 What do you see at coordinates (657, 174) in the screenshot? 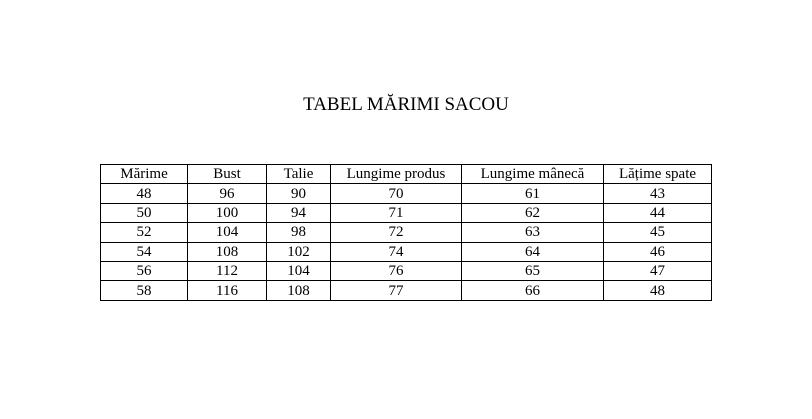
I see `column-header: Lățime spate` at bounding box center [657, 174].